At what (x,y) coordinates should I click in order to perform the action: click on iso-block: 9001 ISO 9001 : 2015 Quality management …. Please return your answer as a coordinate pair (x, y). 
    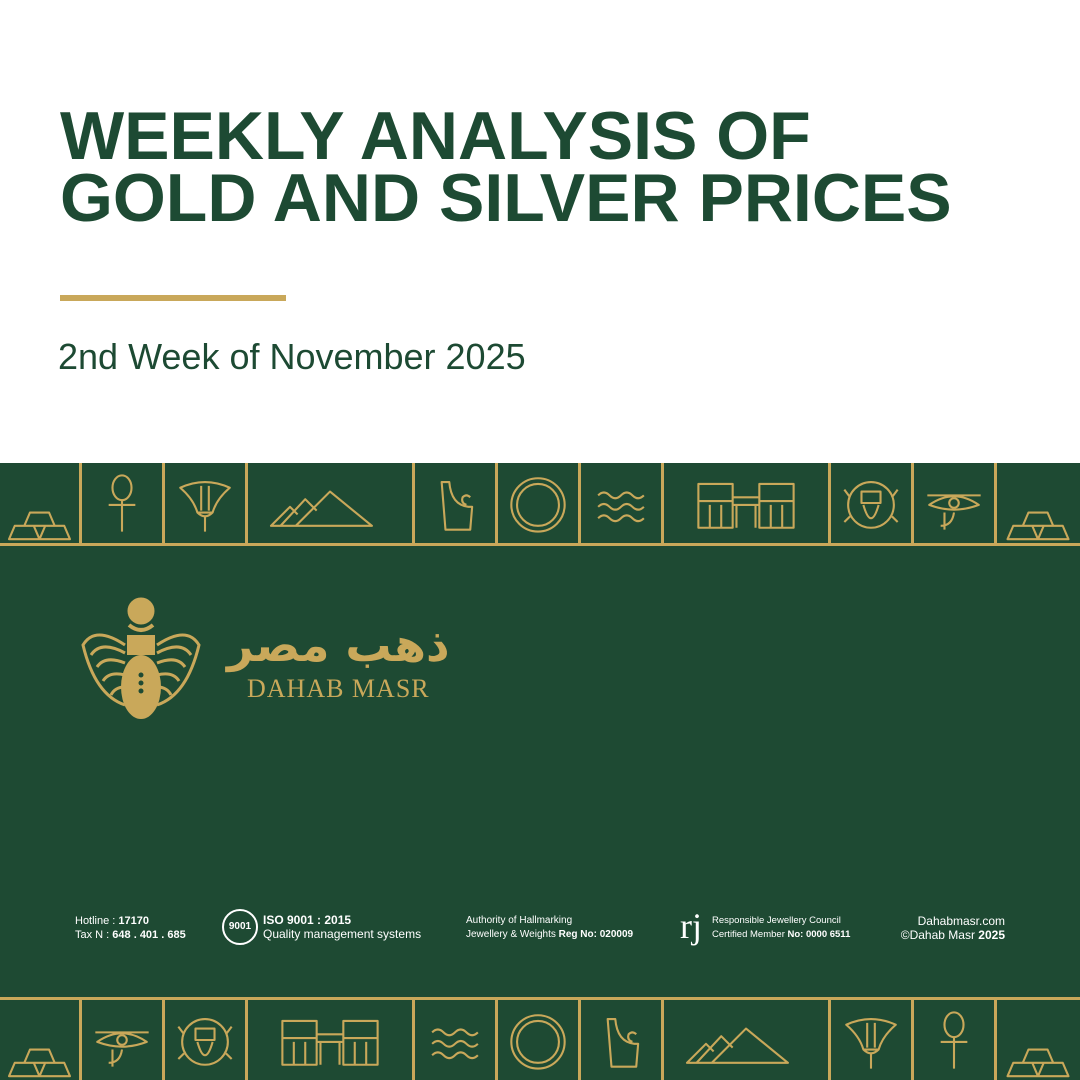
    Looking at the image, I should click on (321, 927).